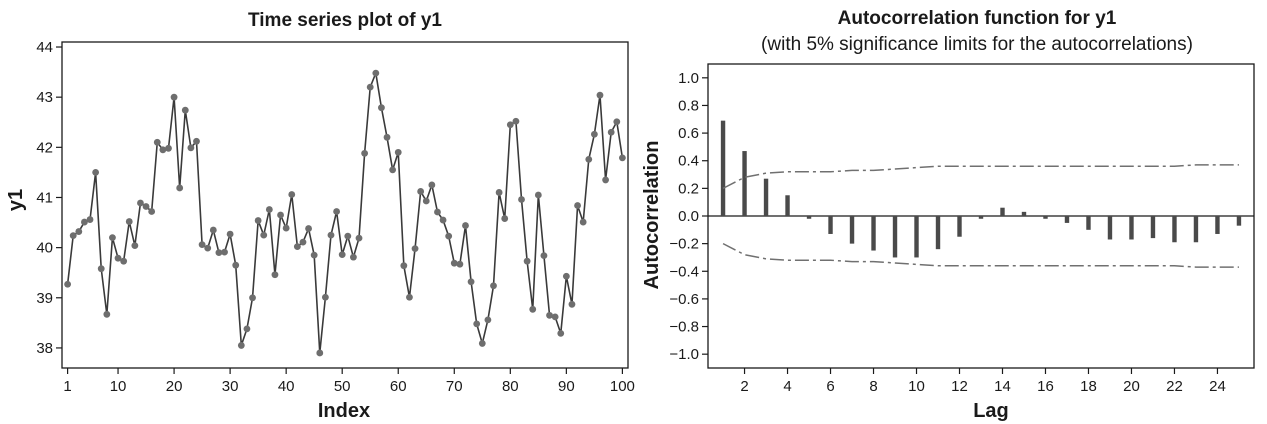 This screenshot has height=424, width=1267. I want to click on x-tick-label: 14, so click(1002, 386).